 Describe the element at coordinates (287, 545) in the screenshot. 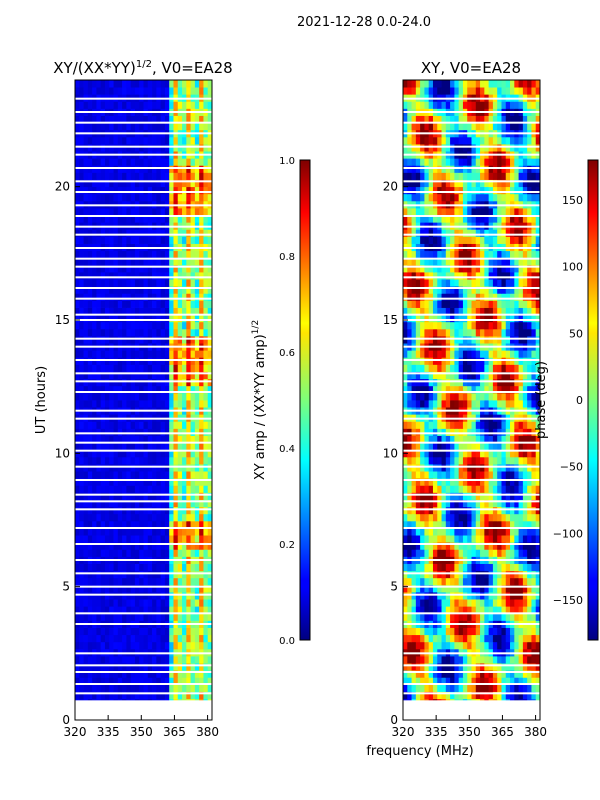

I see `colorbar-tick-label: 0.2` at that location.